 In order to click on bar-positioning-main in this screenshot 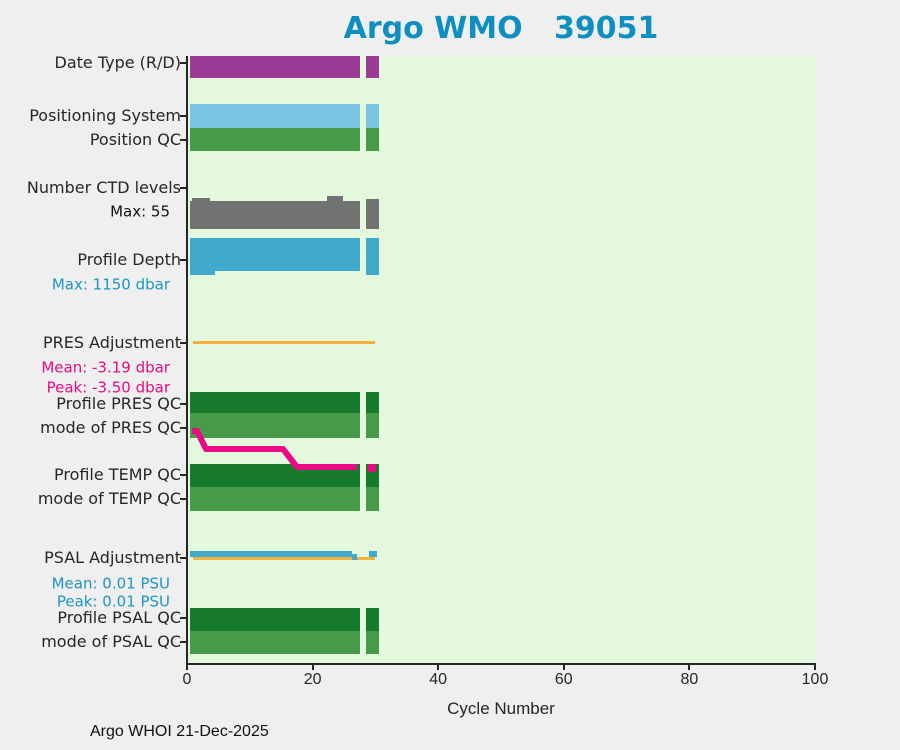, I will do `click(275, 116)`.